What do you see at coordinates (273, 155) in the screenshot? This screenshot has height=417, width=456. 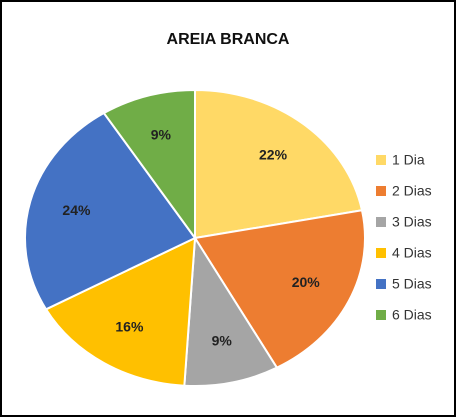 I see `data-label: 22%` at bounding box center [273, 155].